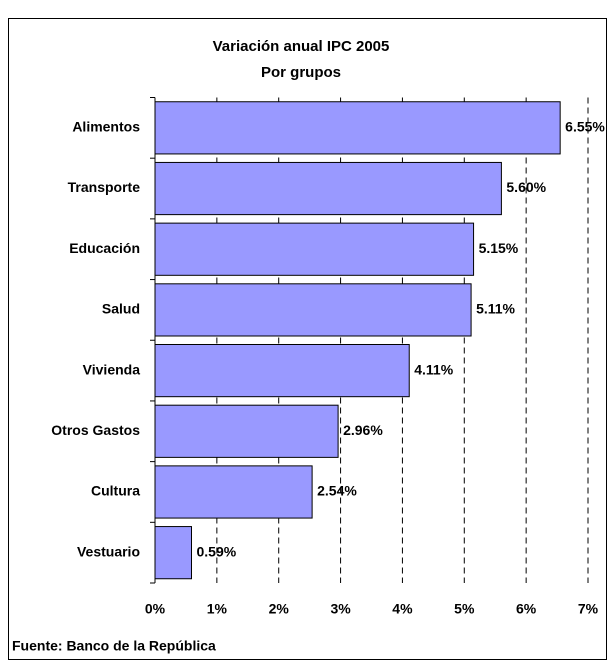 This screenshot has width=614, height=662. I want to click on y-tick-label: Vivienda, so click(112, 369).